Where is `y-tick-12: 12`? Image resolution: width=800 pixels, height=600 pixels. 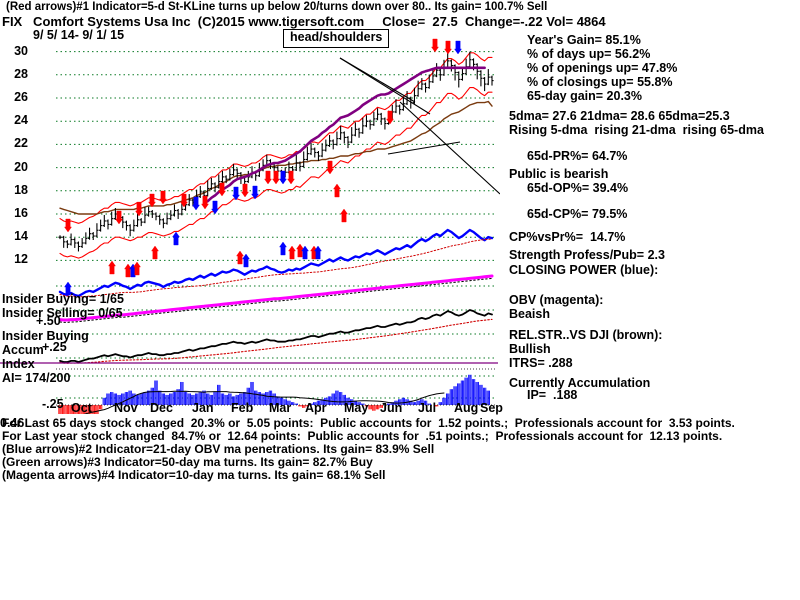
y-tick-12: 12 is located at coordinates (21, 259).